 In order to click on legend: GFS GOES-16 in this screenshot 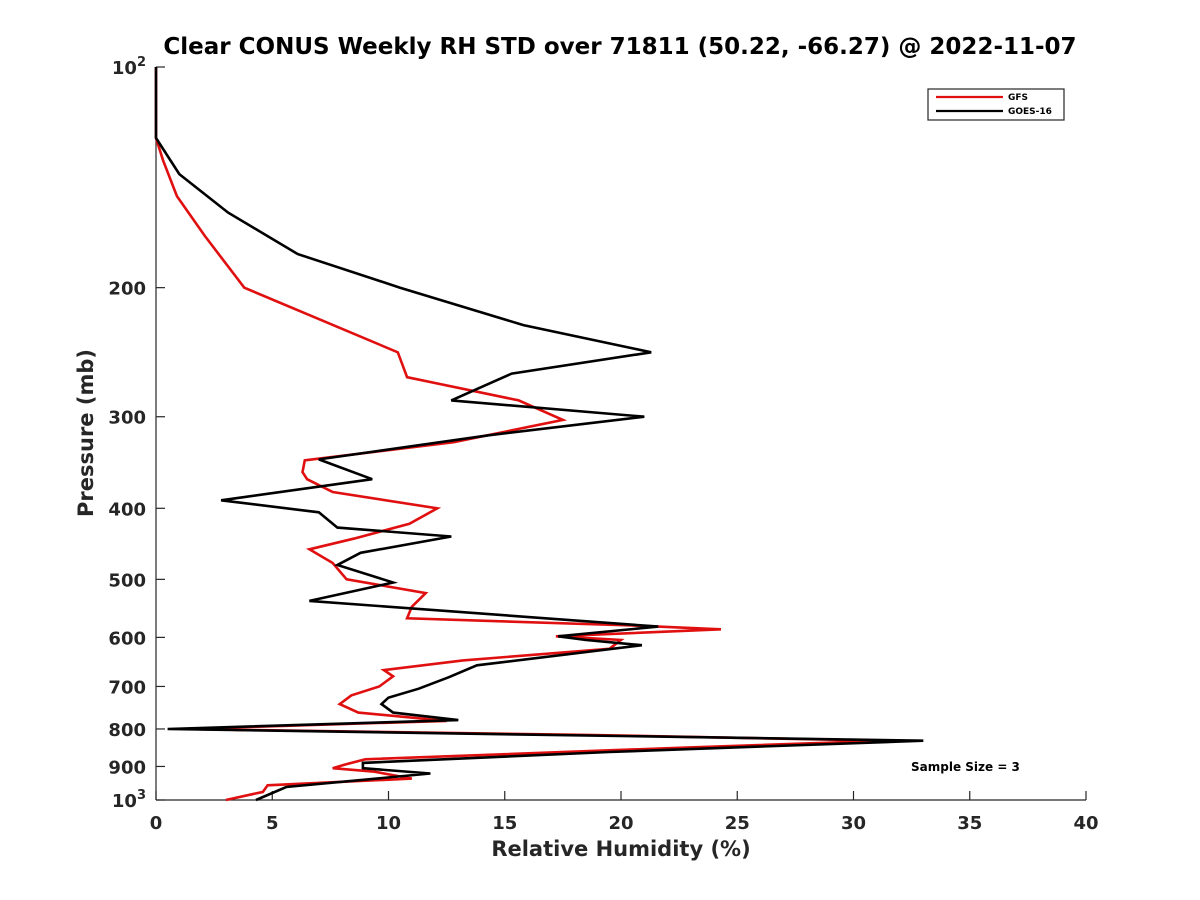, I will do `click(996, 104)`.